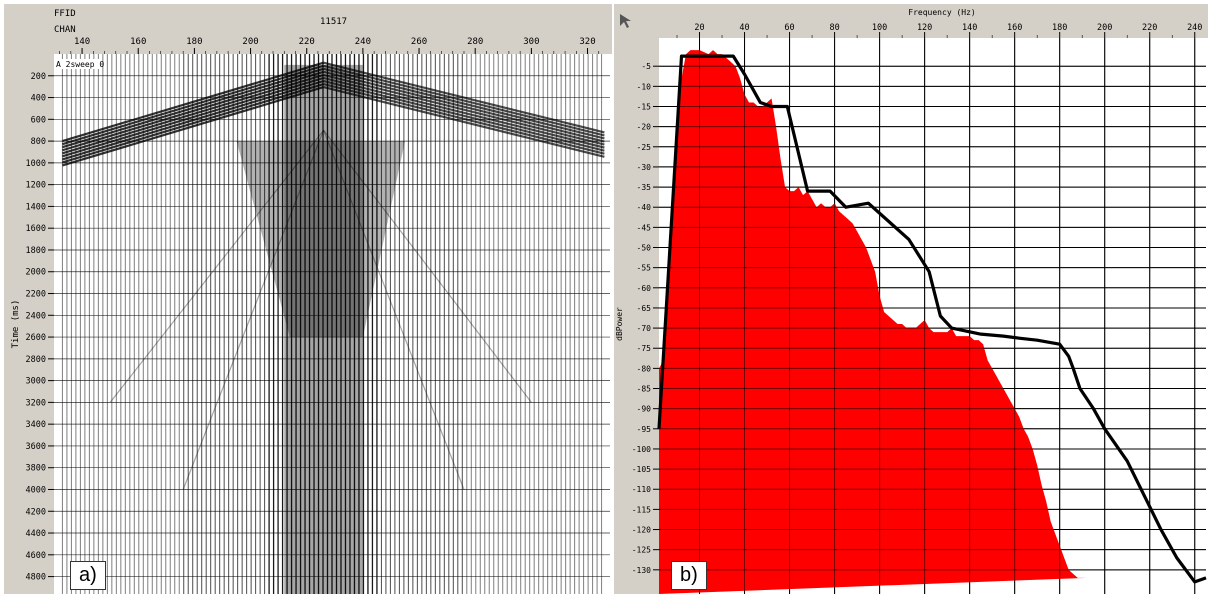 This screenshot has width=1209, height=596. What do you see at coordinates (641, 530) in the screenshot?
I see `y-tick-label: -120` at bounding box center [641, 530].